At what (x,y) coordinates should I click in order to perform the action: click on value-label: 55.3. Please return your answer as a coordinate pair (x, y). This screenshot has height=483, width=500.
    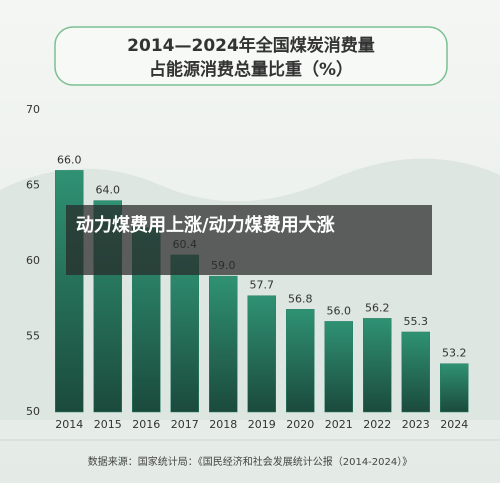
    Looking at the image, I should click on (416, 321).